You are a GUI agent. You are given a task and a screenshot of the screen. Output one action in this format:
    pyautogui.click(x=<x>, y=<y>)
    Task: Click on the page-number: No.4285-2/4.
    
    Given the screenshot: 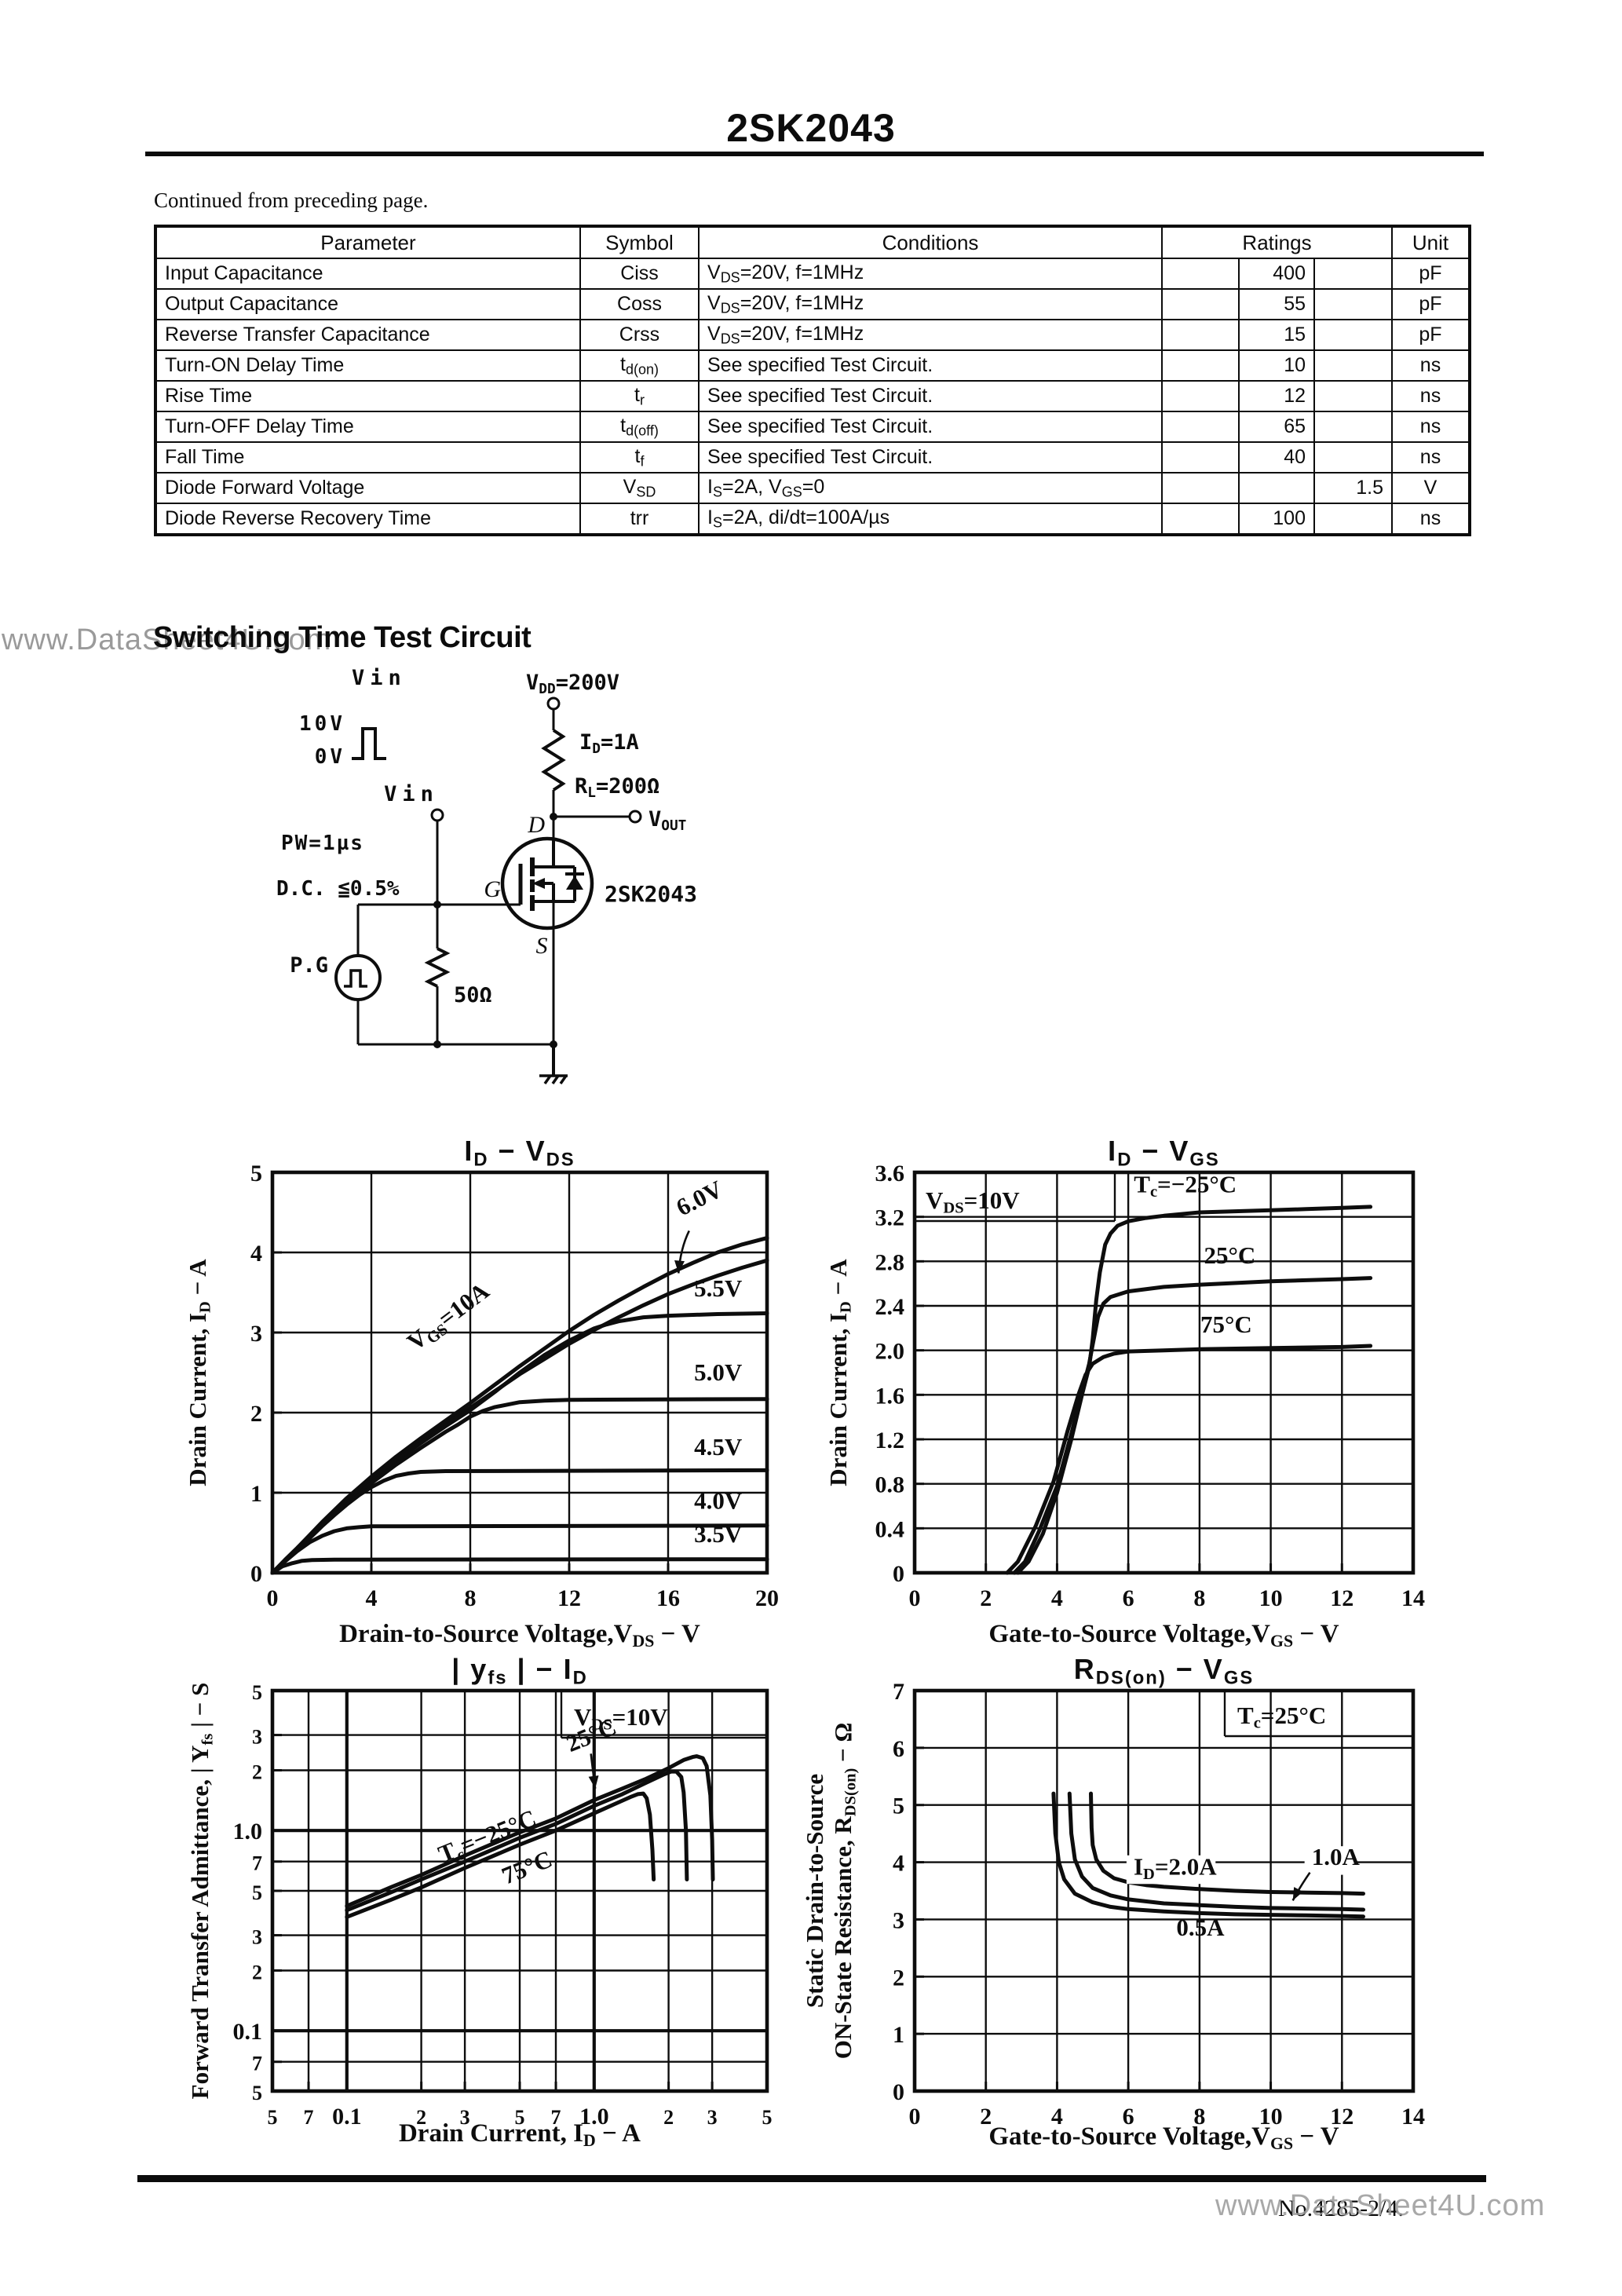 What is the action you would take?
    pyautogui.click(x=1341, y=2208)
    